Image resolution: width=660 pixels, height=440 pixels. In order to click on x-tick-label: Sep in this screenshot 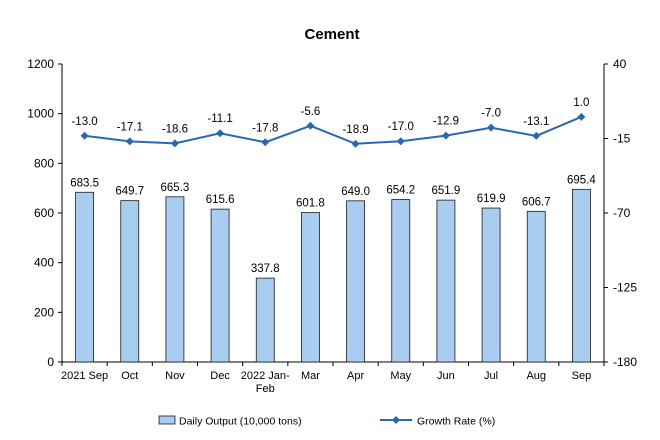, I will do `click(582, 376)`.